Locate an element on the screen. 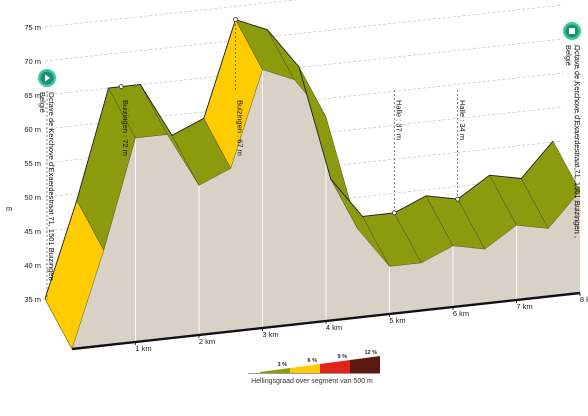 This screenshot has height=416, width=588. y-tick-label: 60 m is located at coordinates (32, 129).